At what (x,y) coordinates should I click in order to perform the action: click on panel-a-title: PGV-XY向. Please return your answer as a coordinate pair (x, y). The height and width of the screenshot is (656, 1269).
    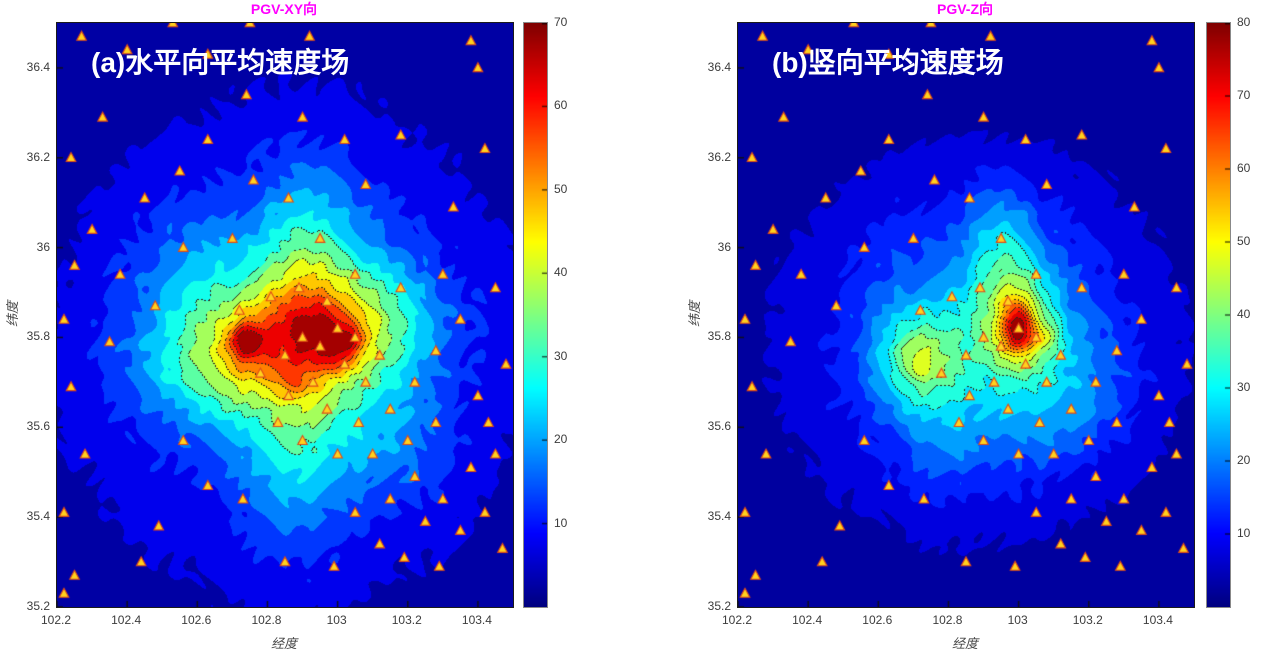
    Looking at the image, I should click on (284, 9).